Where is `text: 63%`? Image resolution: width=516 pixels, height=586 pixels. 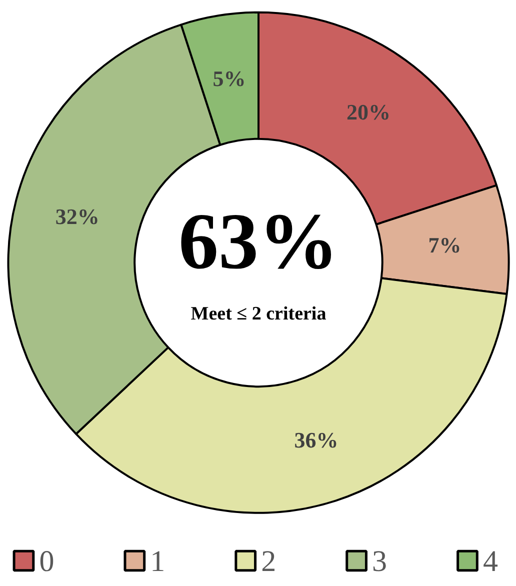 text: 63% is located at coordinates (258, 242).